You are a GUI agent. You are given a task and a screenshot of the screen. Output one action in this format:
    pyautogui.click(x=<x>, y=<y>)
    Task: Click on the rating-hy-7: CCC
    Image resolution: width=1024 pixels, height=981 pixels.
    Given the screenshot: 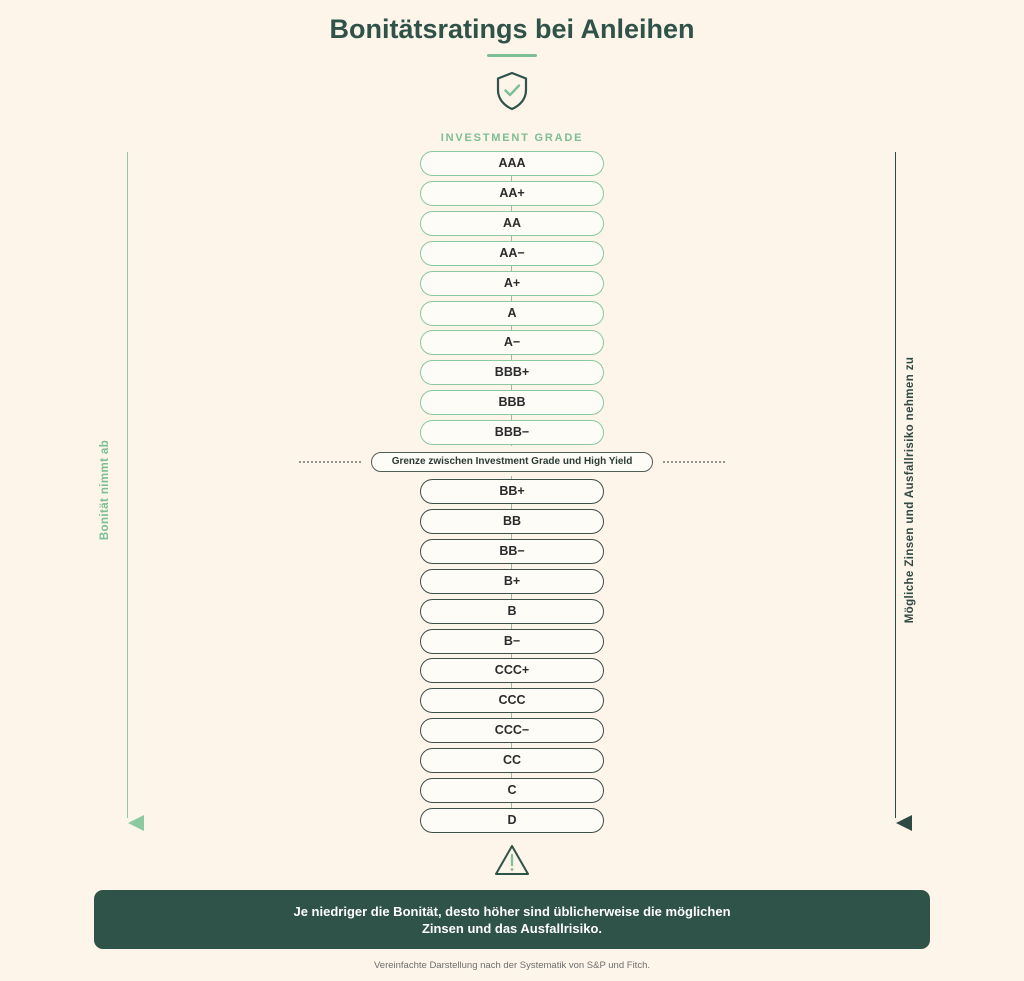 What is the action you would take?
    pyautogui.click(x=512, y=701)
    